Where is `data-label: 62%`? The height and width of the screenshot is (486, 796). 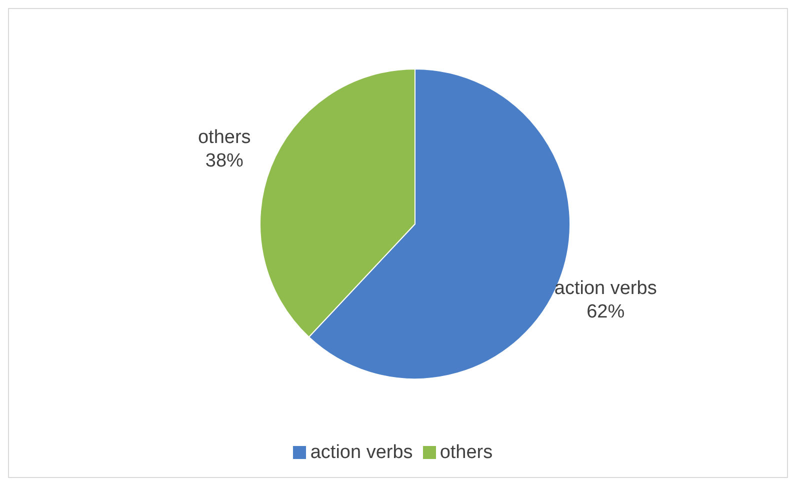 data-label: 62% is located at coordinates (605, 312).